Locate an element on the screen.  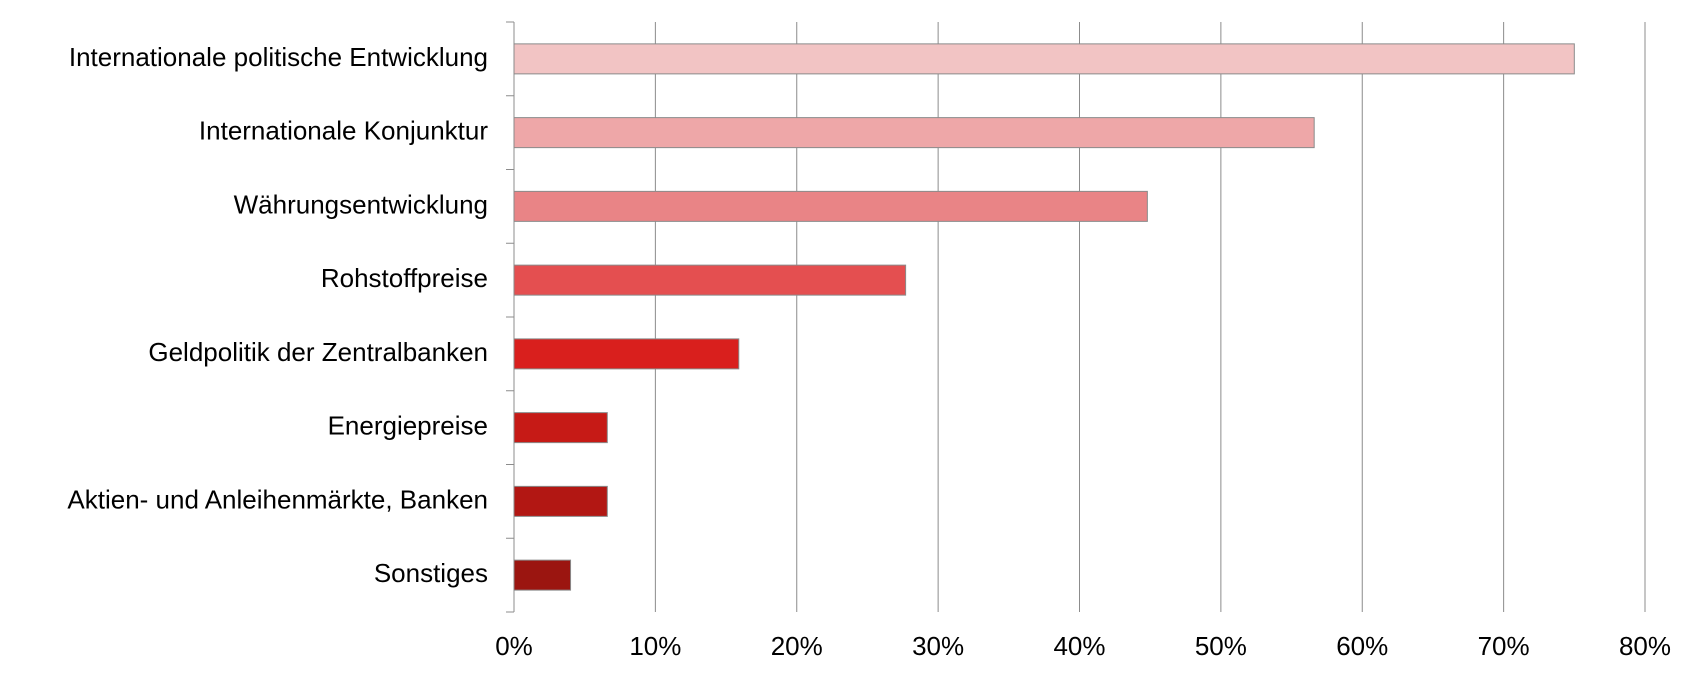
y-tick-label: Geldpolitik der Zentralbanken is located at coordinates (318, 352).